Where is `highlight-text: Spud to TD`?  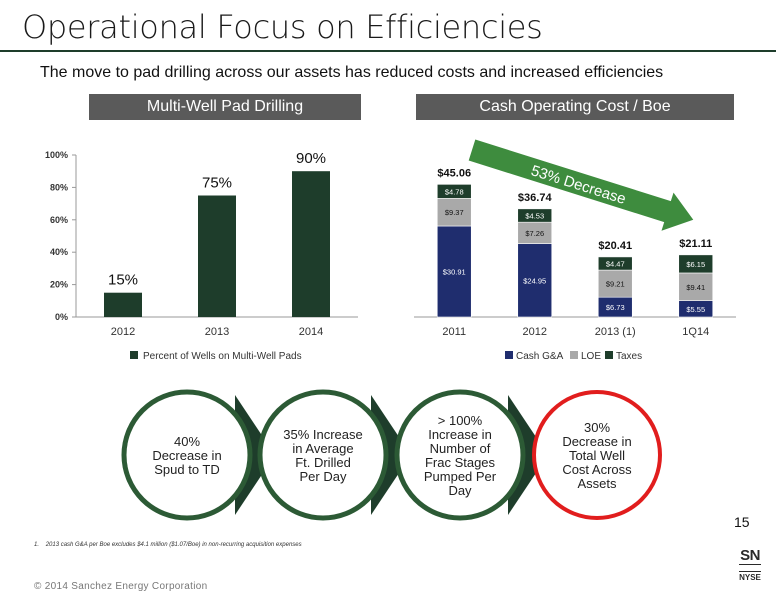 highlight-text: Spud to TD is located at coordinates (187, 469).